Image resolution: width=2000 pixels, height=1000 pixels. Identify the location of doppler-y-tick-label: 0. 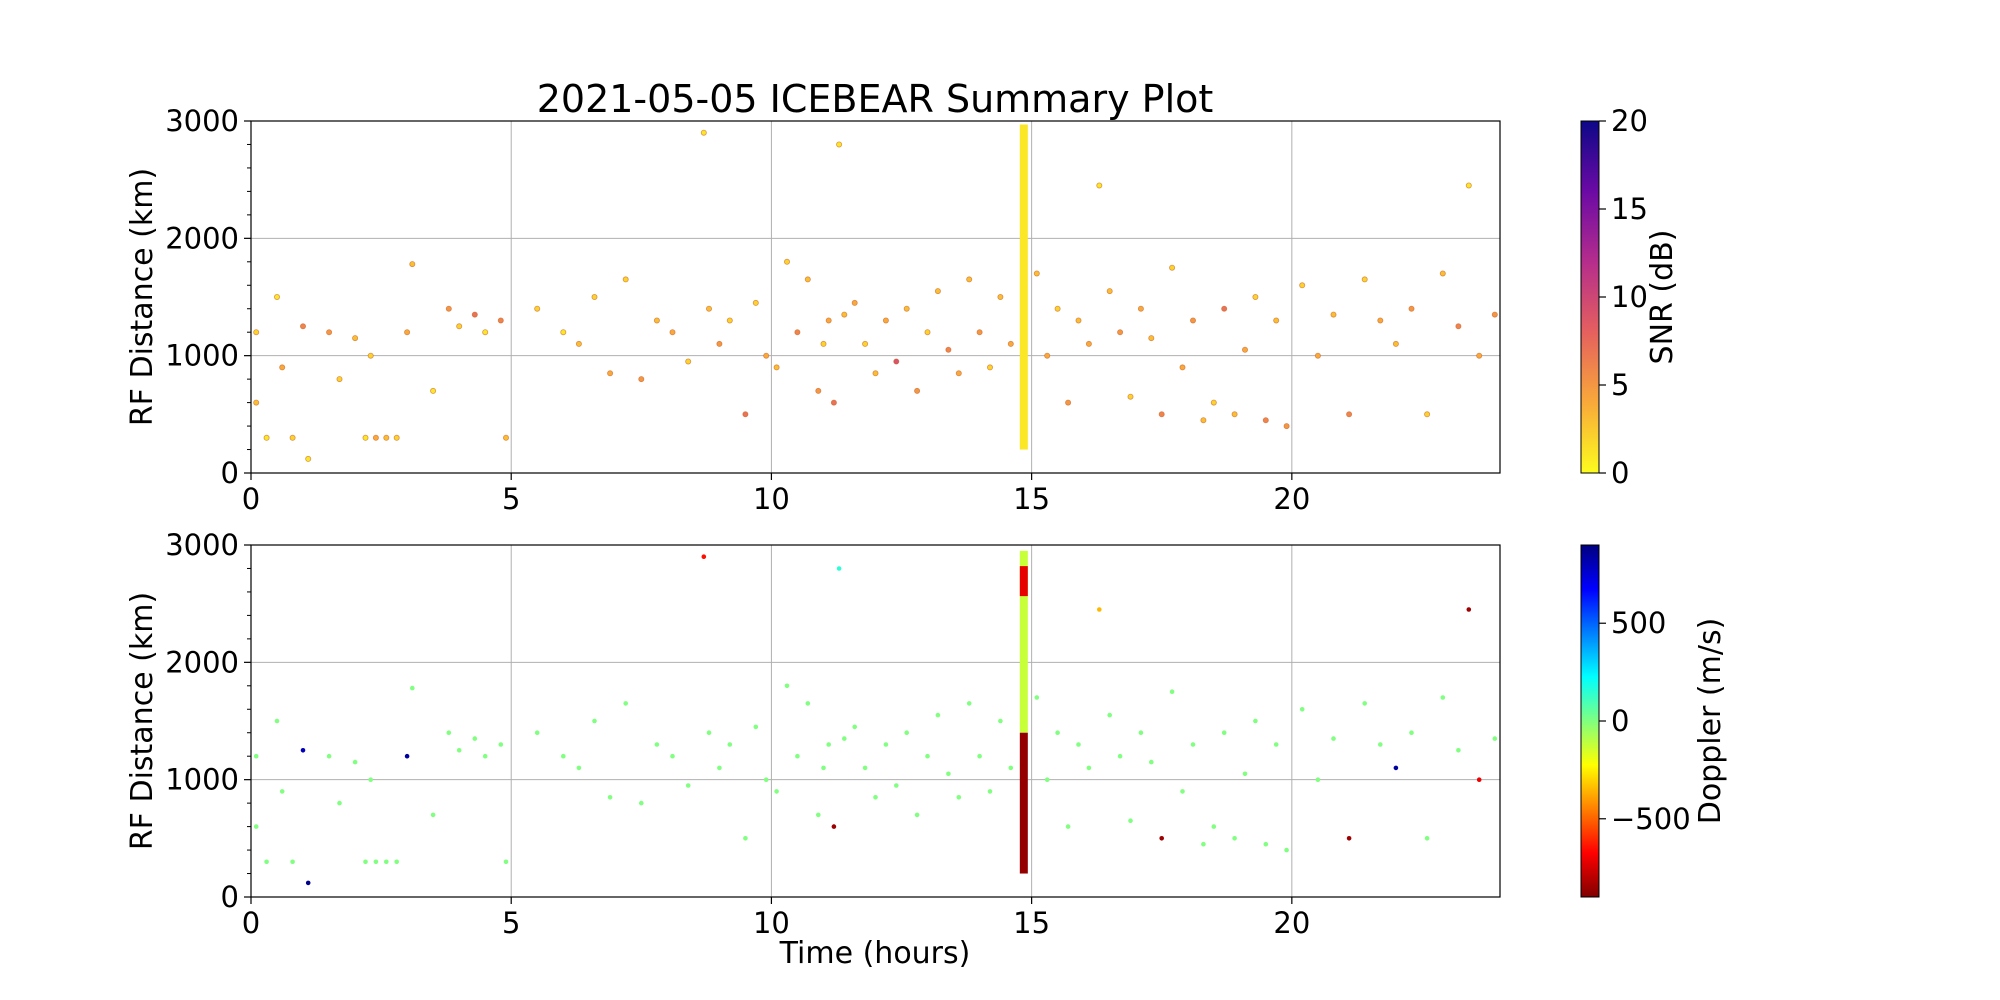
(230, 897).